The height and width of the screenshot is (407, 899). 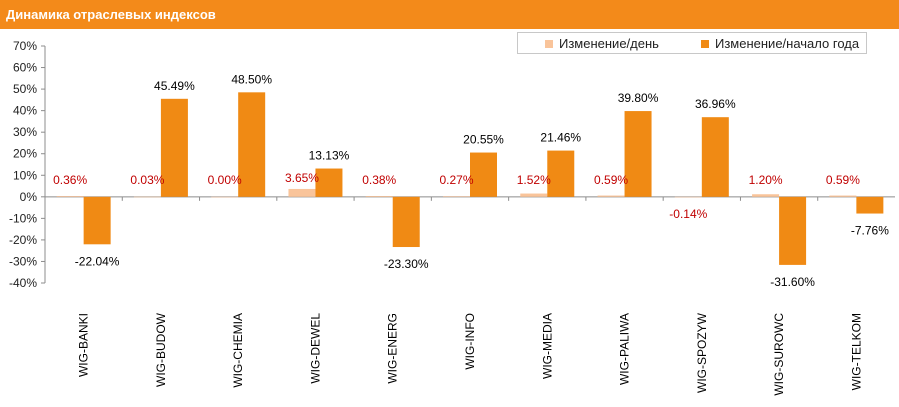 What do you see at coordinates (843, 196) in the screenshot?
I see `bar-daily-wig-telkom` at bounding box center [843, 196].